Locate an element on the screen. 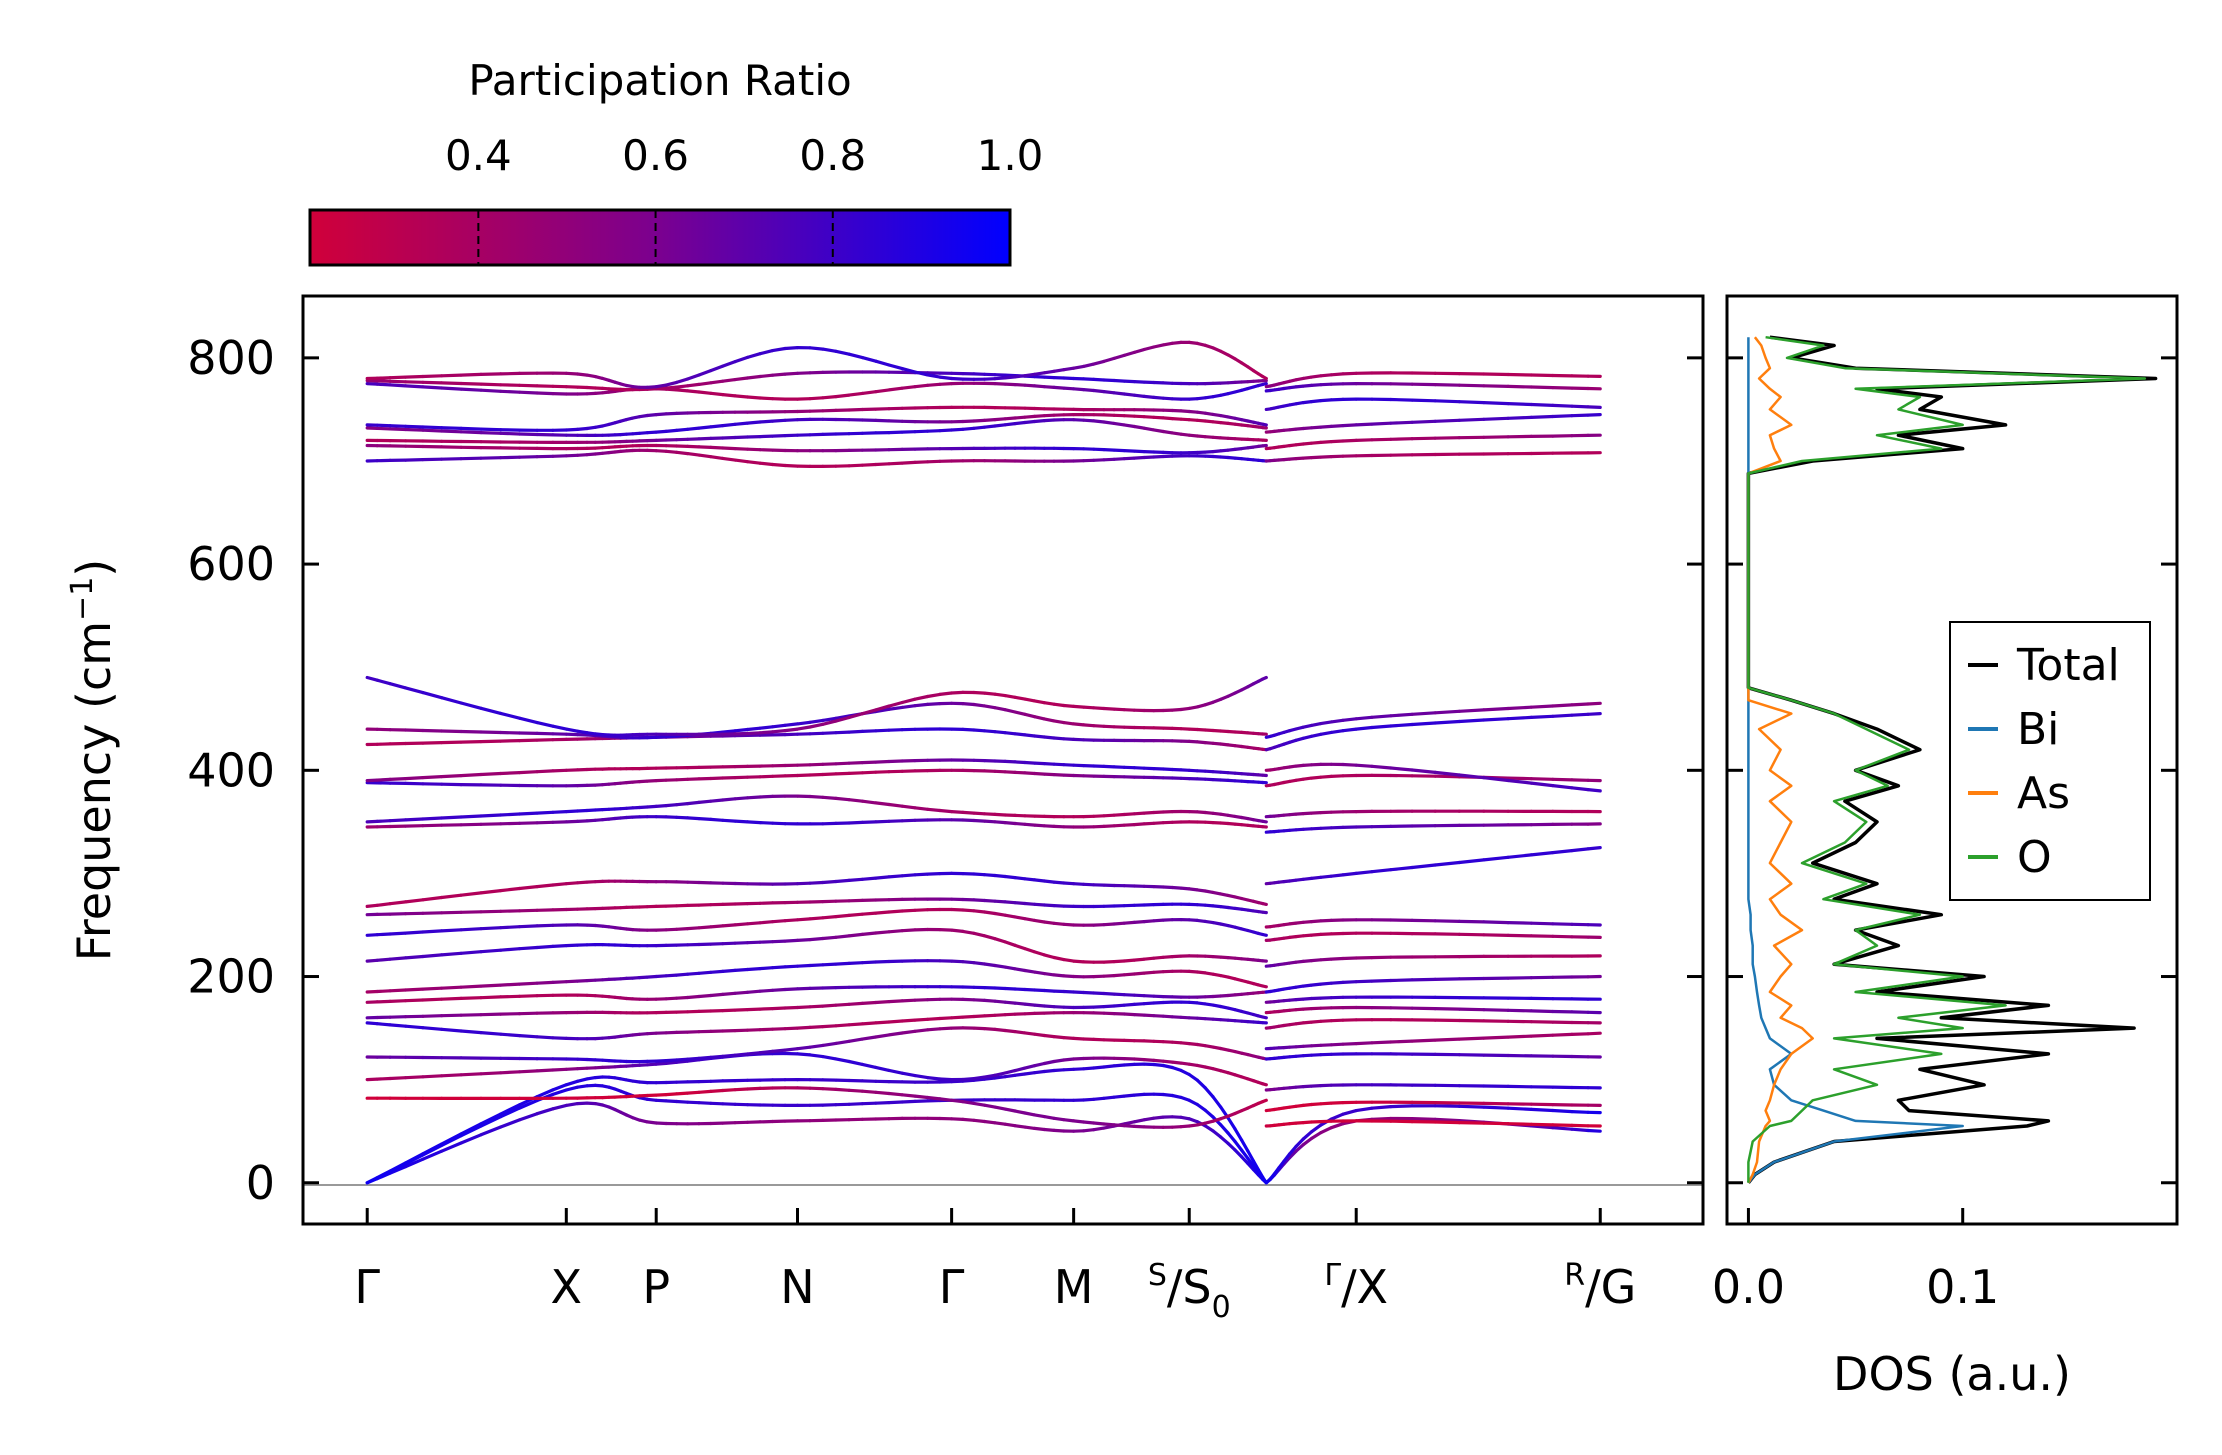 Image resolution: width=2222 pixels, height=1455 pixels. colorbar-tick-label: 1.0 is located at coordinates (1010, 155).